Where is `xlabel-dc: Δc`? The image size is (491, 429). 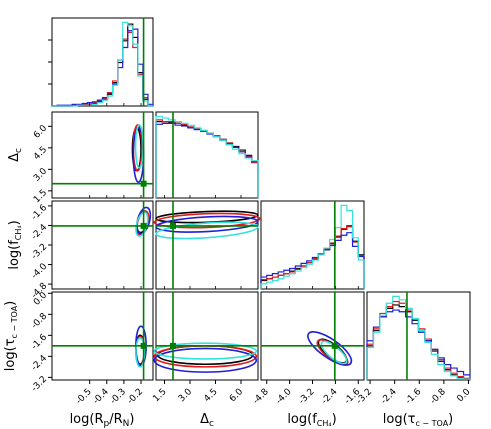 xlabel-dc: Δc is located at coordinates (207, 420).